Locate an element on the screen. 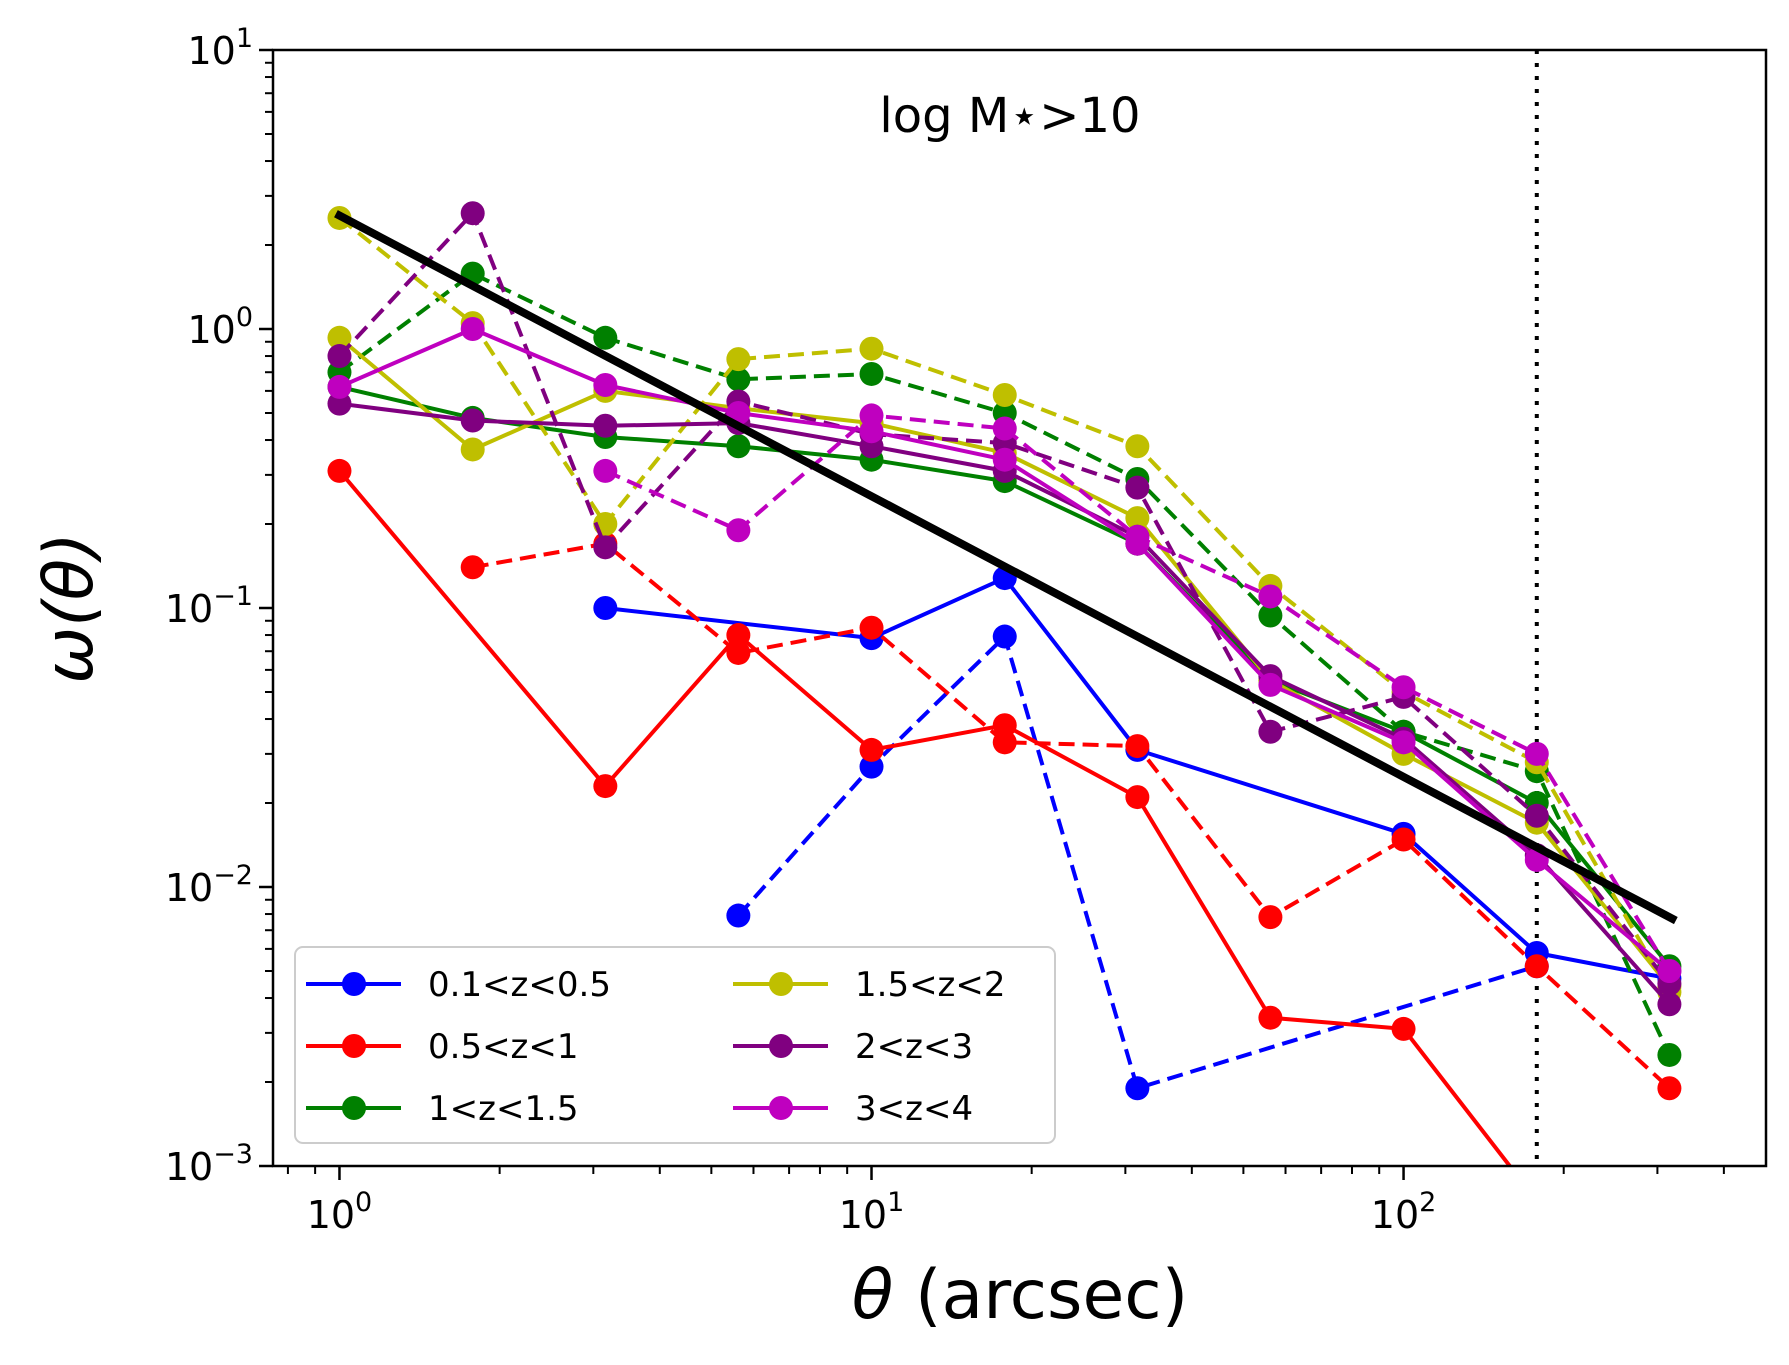  y-axis: 10⁻³ 10⁻² 10⁻¹ 10⁰ 10¹ is located at coordinates (219, 606).